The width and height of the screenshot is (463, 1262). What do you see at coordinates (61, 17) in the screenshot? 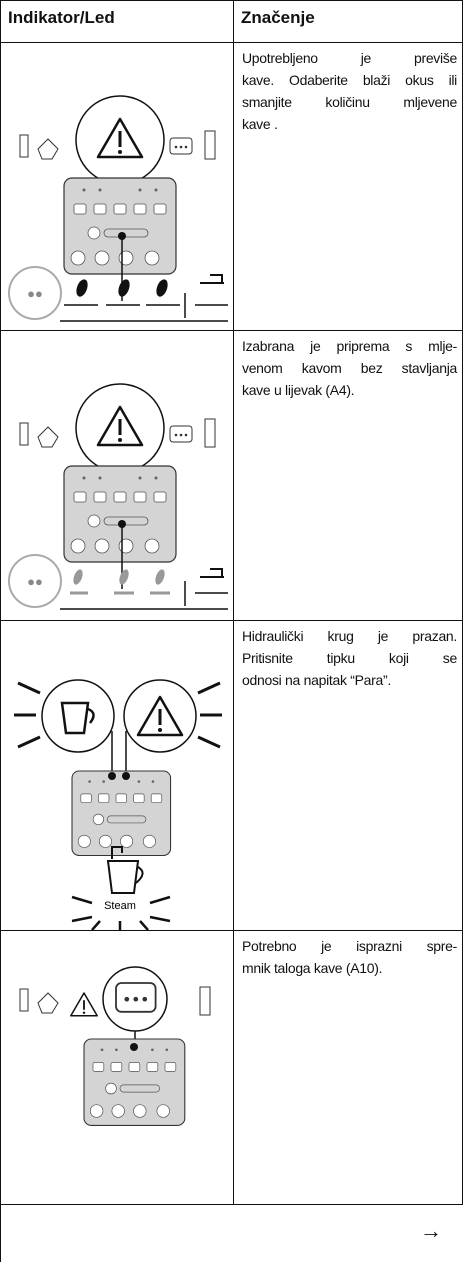
I see `header-cell: Indikator/Led` at bounding box center [61, 17].